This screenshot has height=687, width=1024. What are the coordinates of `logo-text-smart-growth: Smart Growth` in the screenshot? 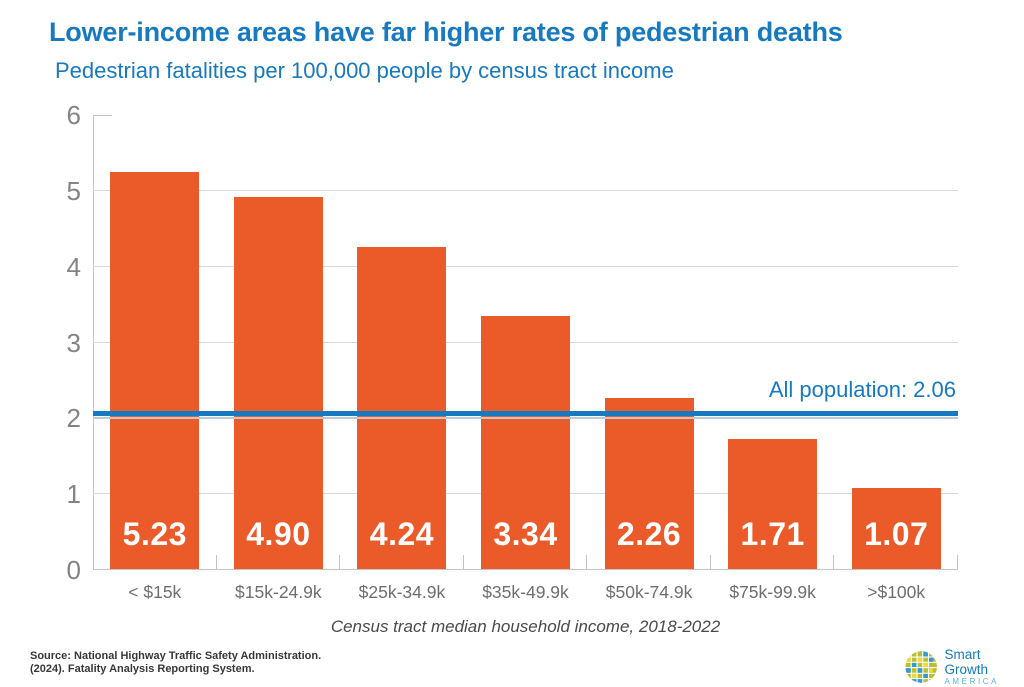 It's located at (966, 662).